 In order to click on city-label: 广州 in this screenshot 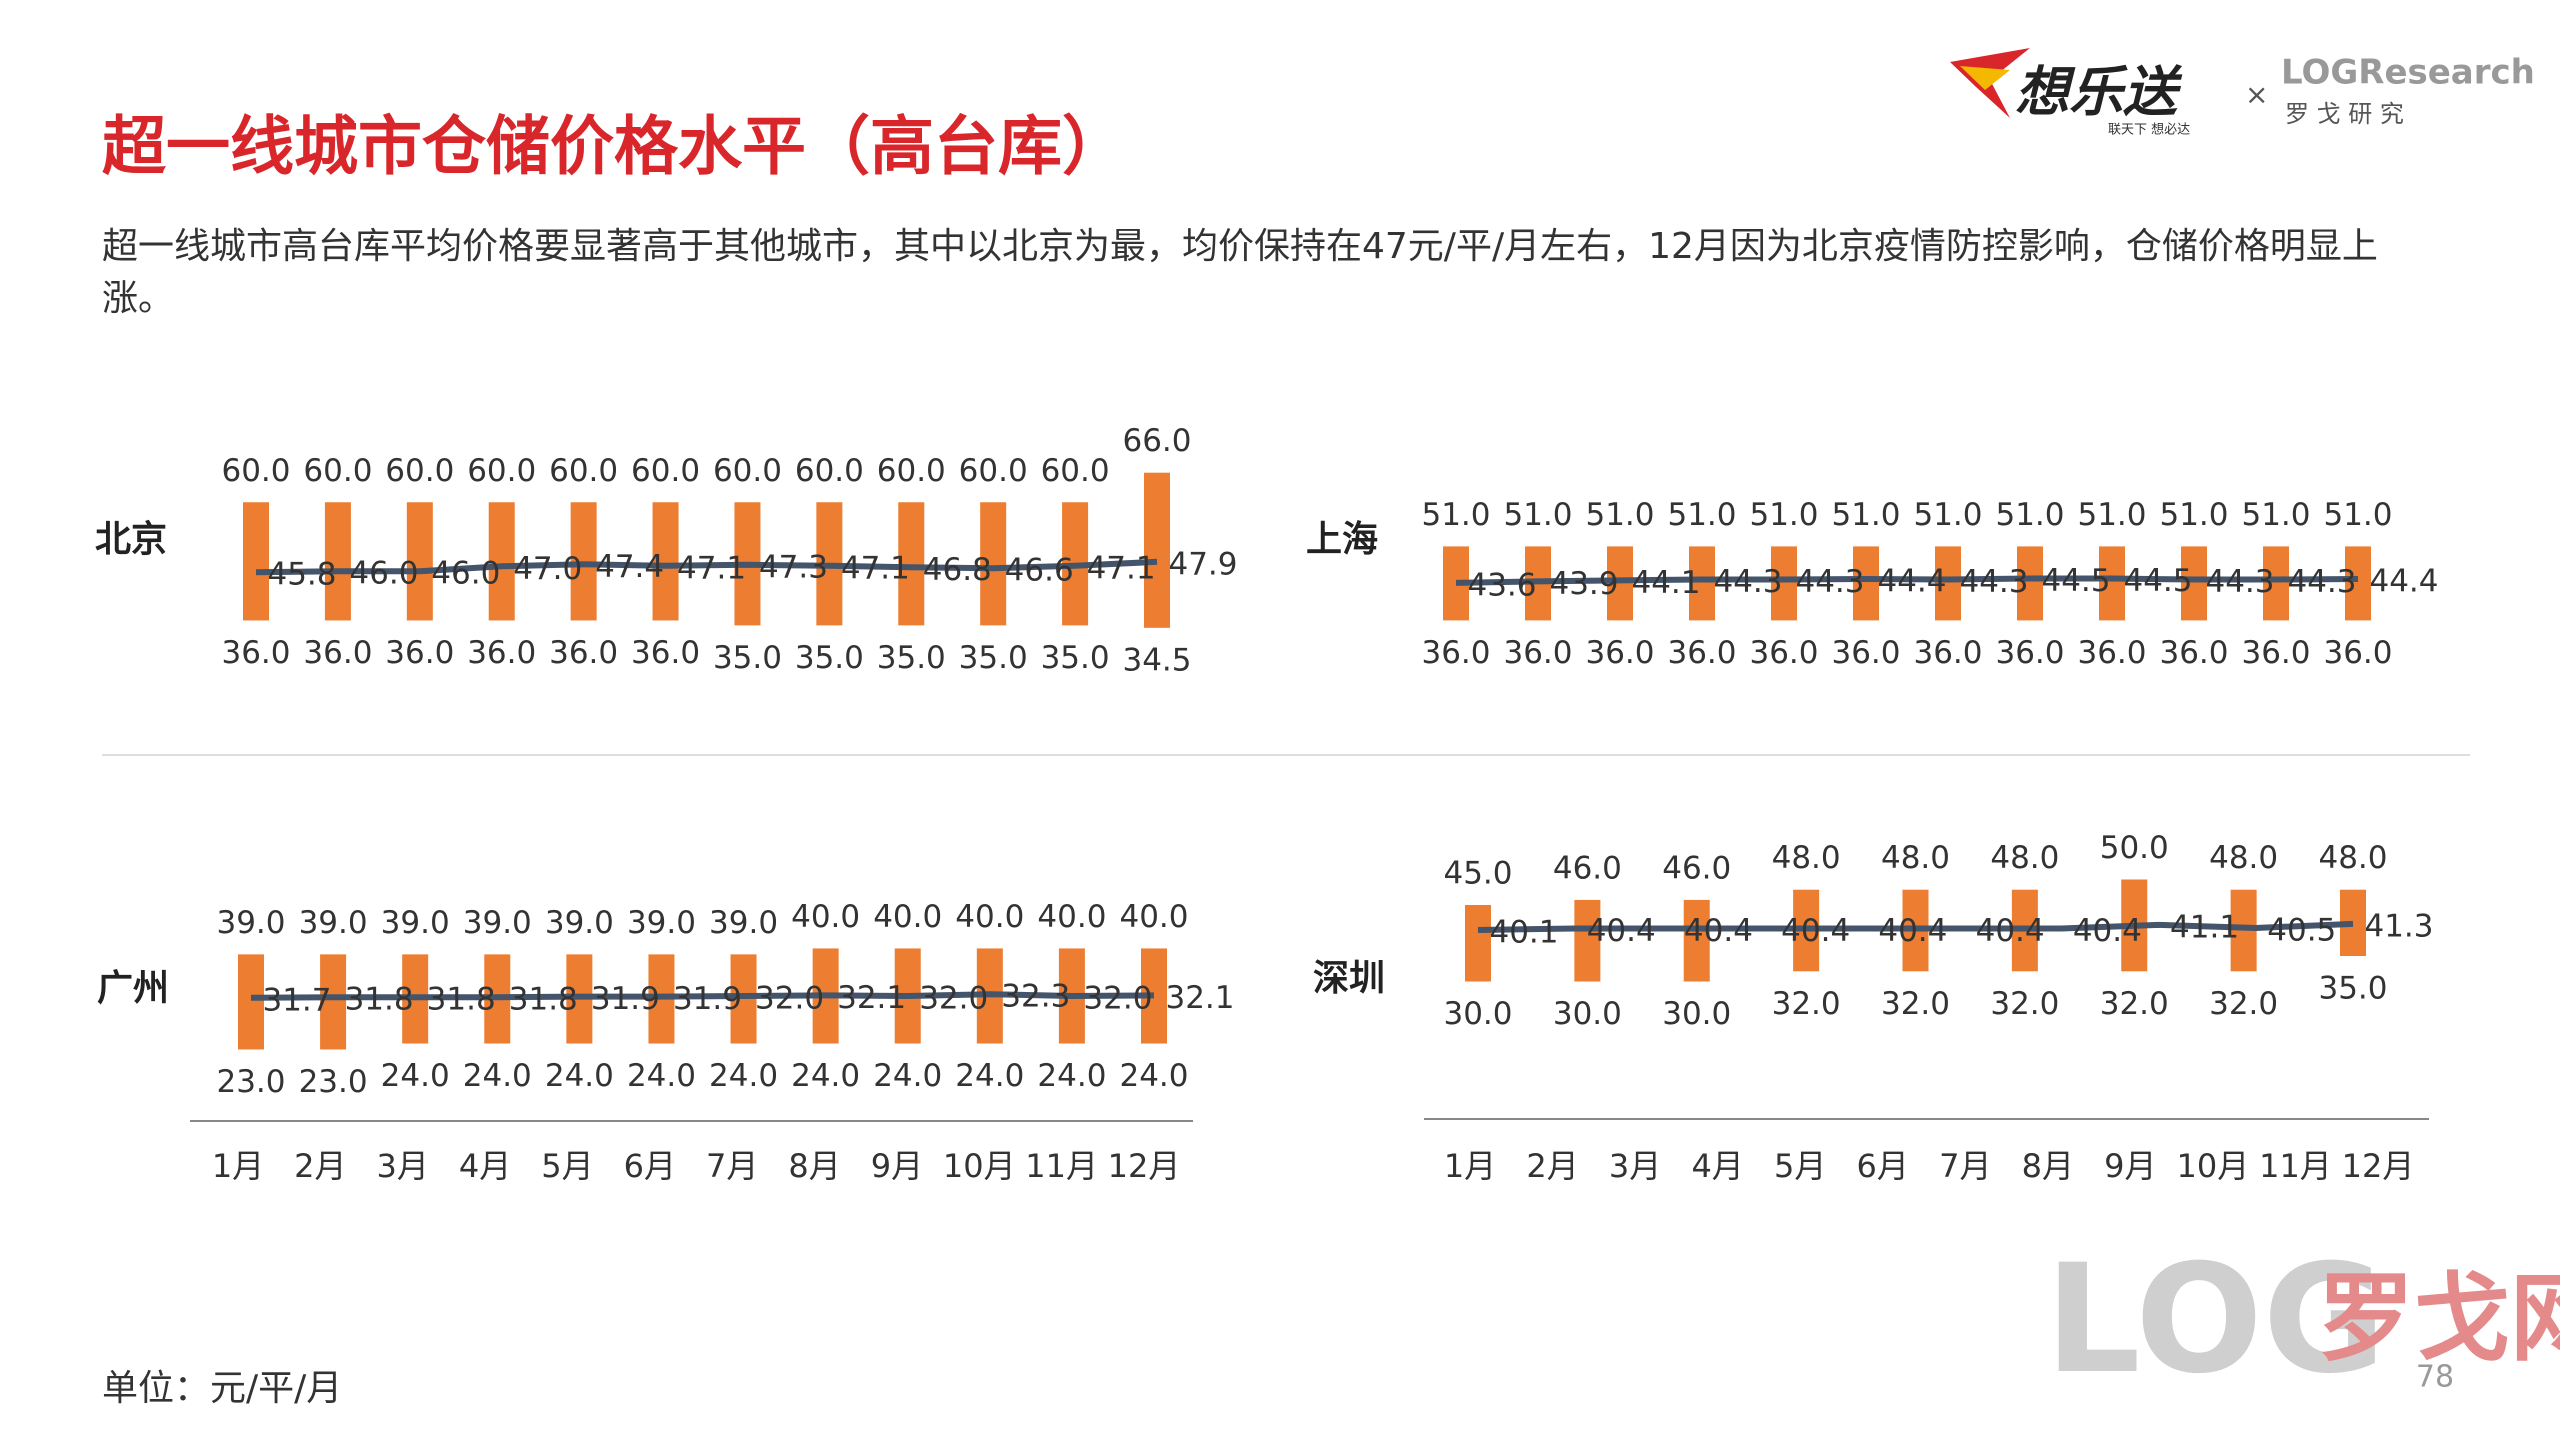, I will do `click(133, 988)`.